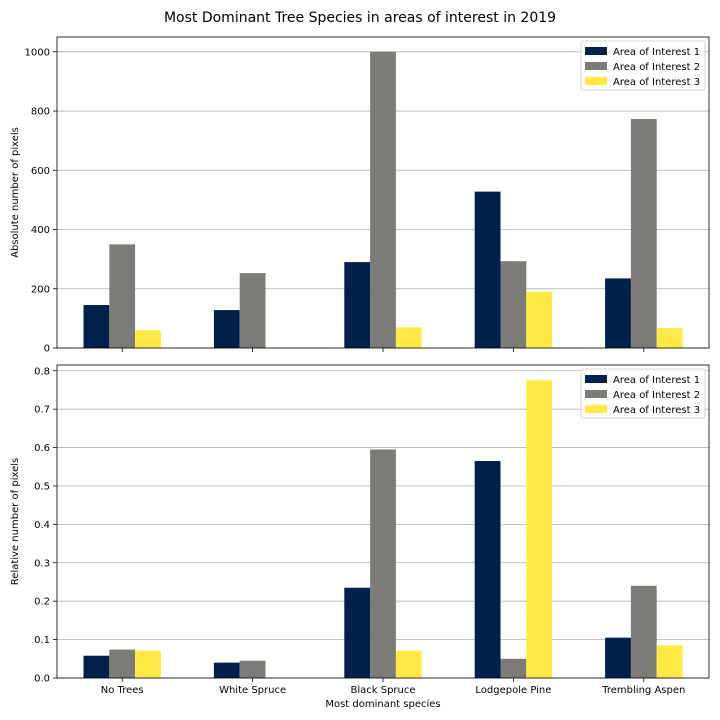 This screenshot has height=720, width=720. What do you see at coordinates (643, 690) in the screenshot?
I see `x-tick-label: Trembling Aspen` at bounding box center [643, 690].